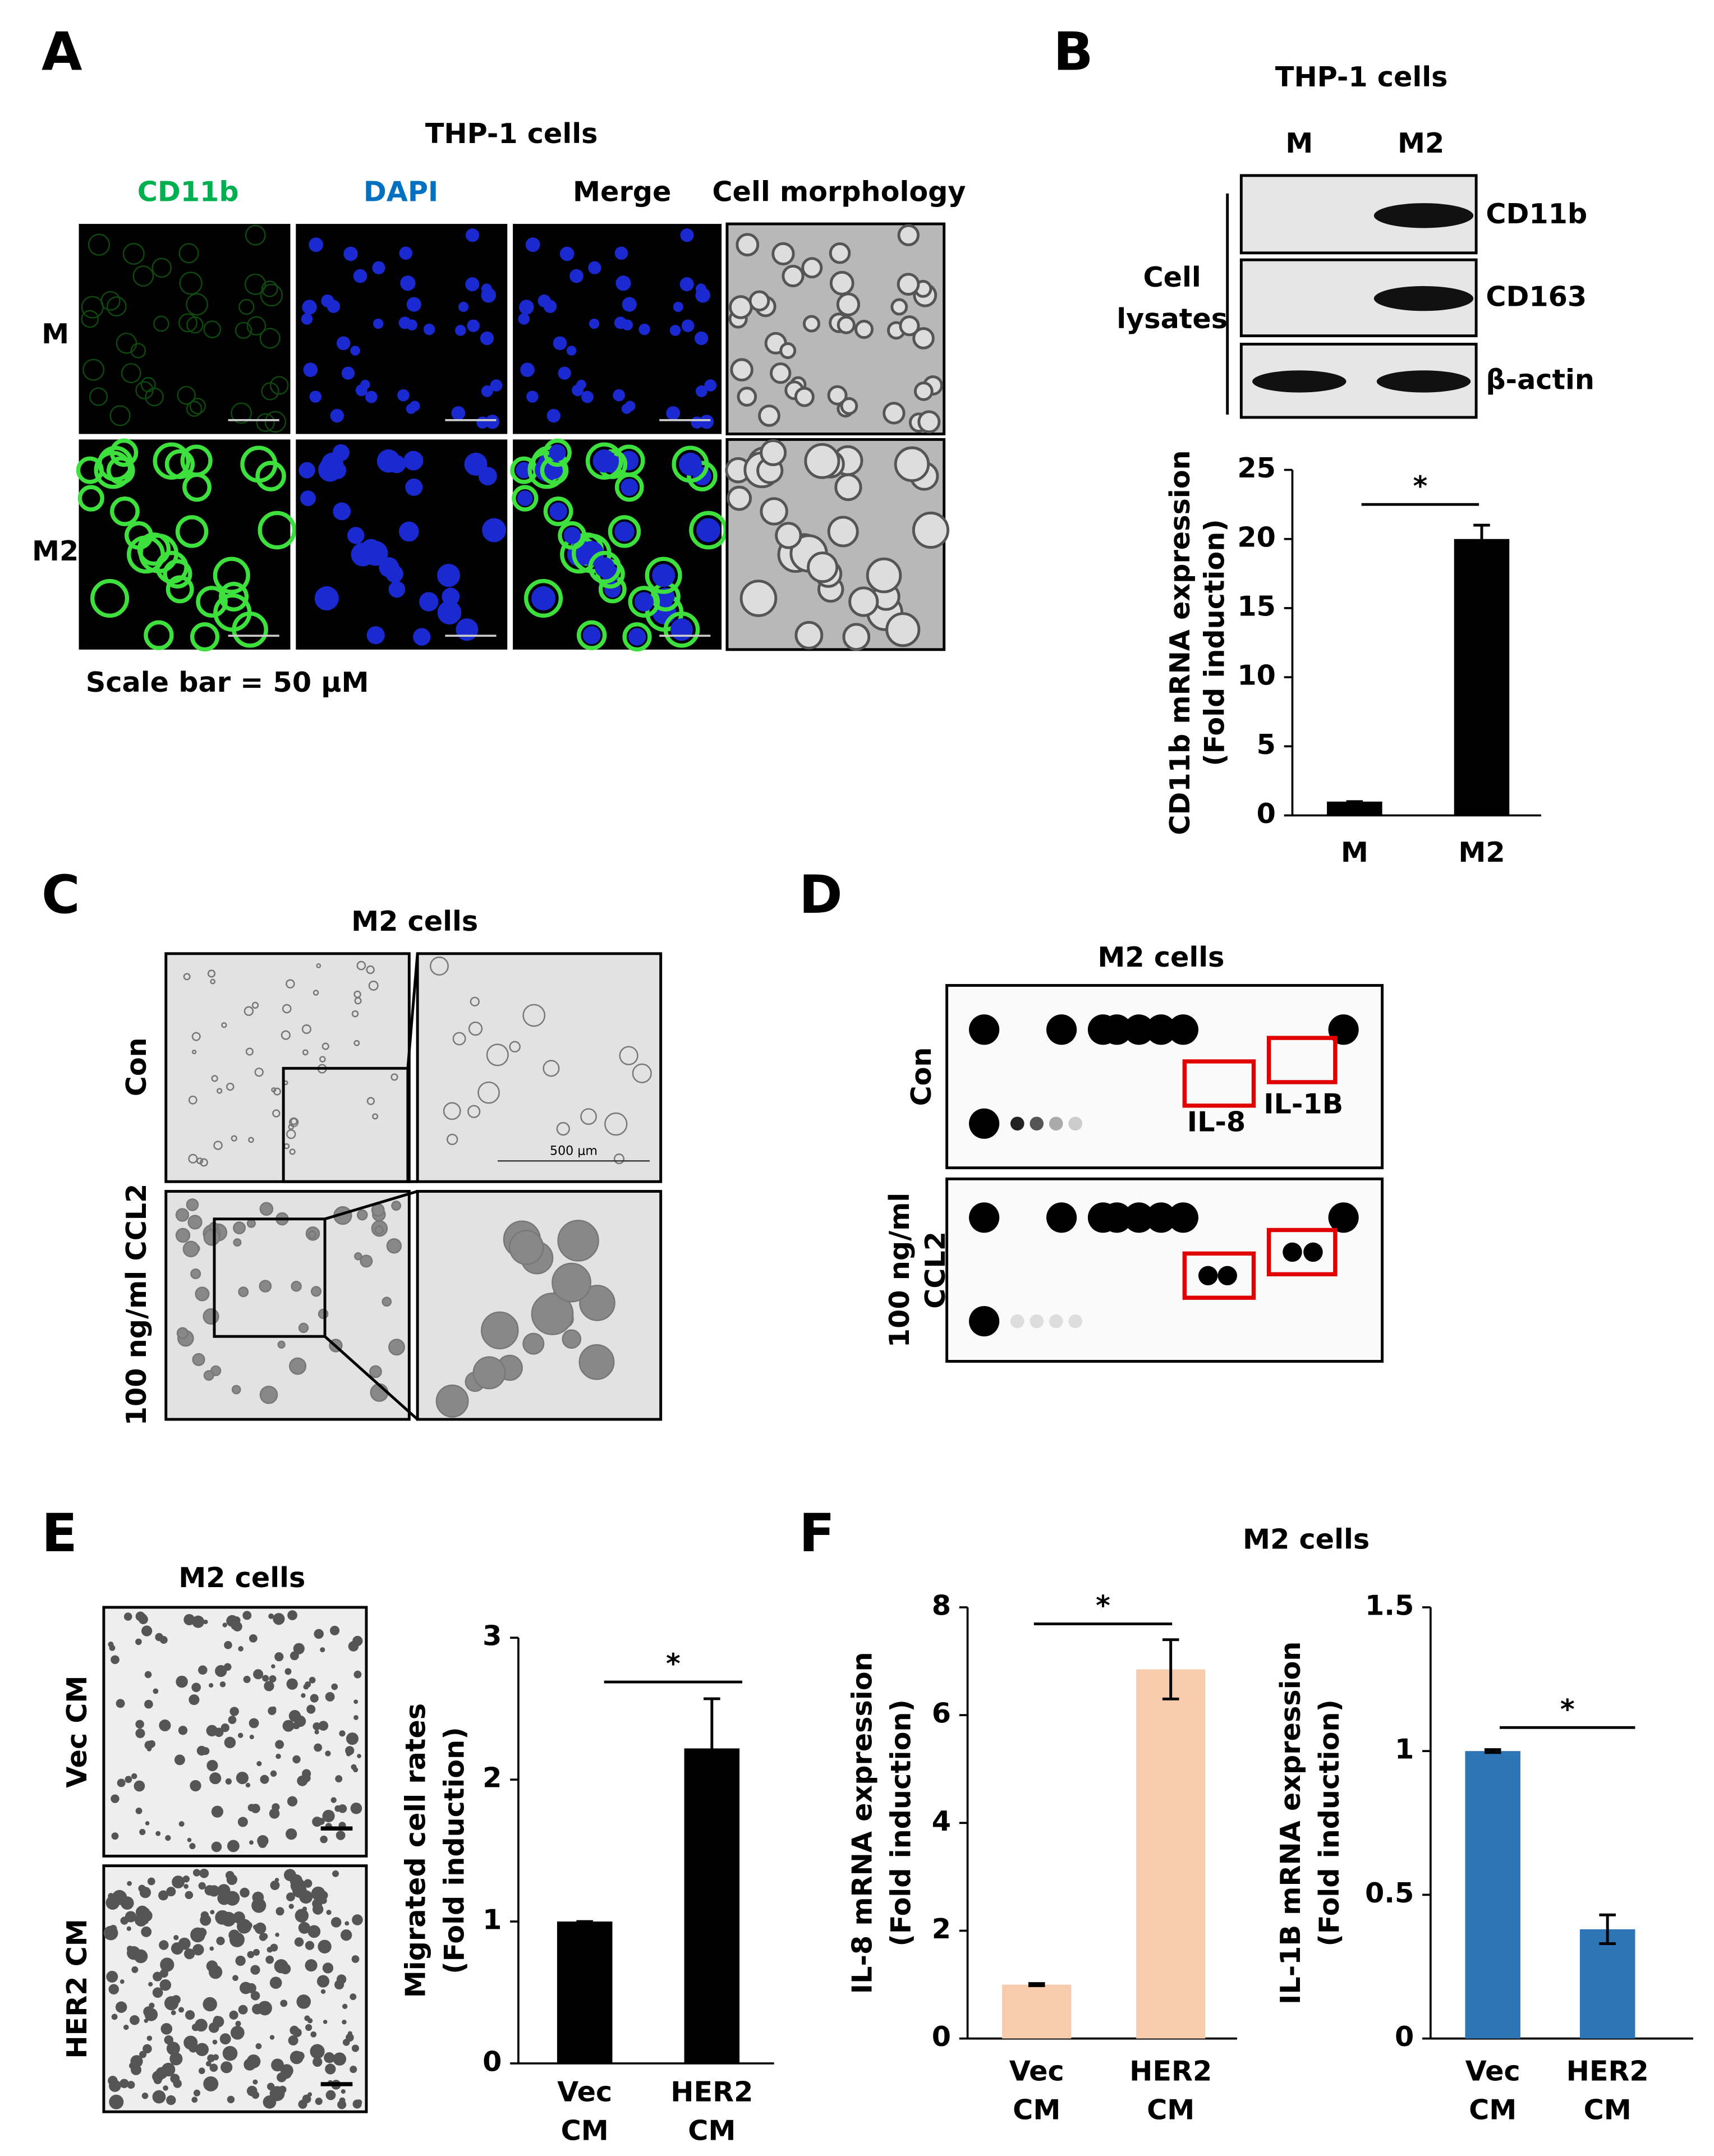  What do you see at coordinates (1299, 143) in the screenshot?
I see `lane-label: M` at bounding box center [1299, 143].